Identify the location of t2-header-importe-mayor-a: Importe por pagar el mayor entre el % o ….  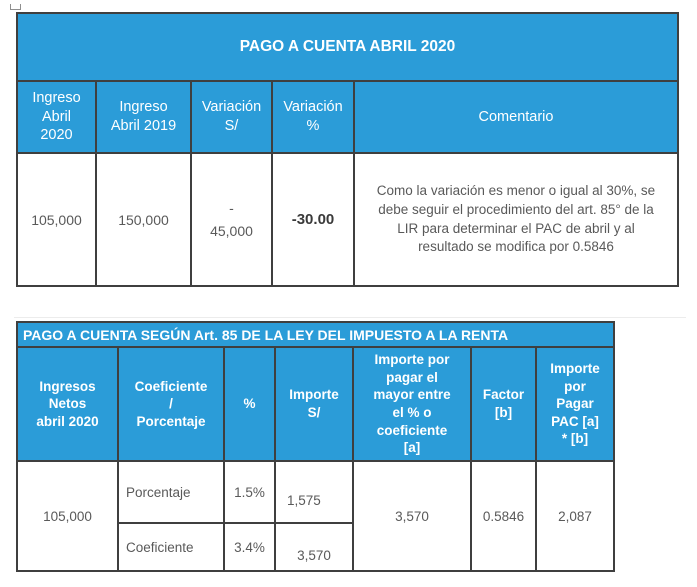
(412, 404).